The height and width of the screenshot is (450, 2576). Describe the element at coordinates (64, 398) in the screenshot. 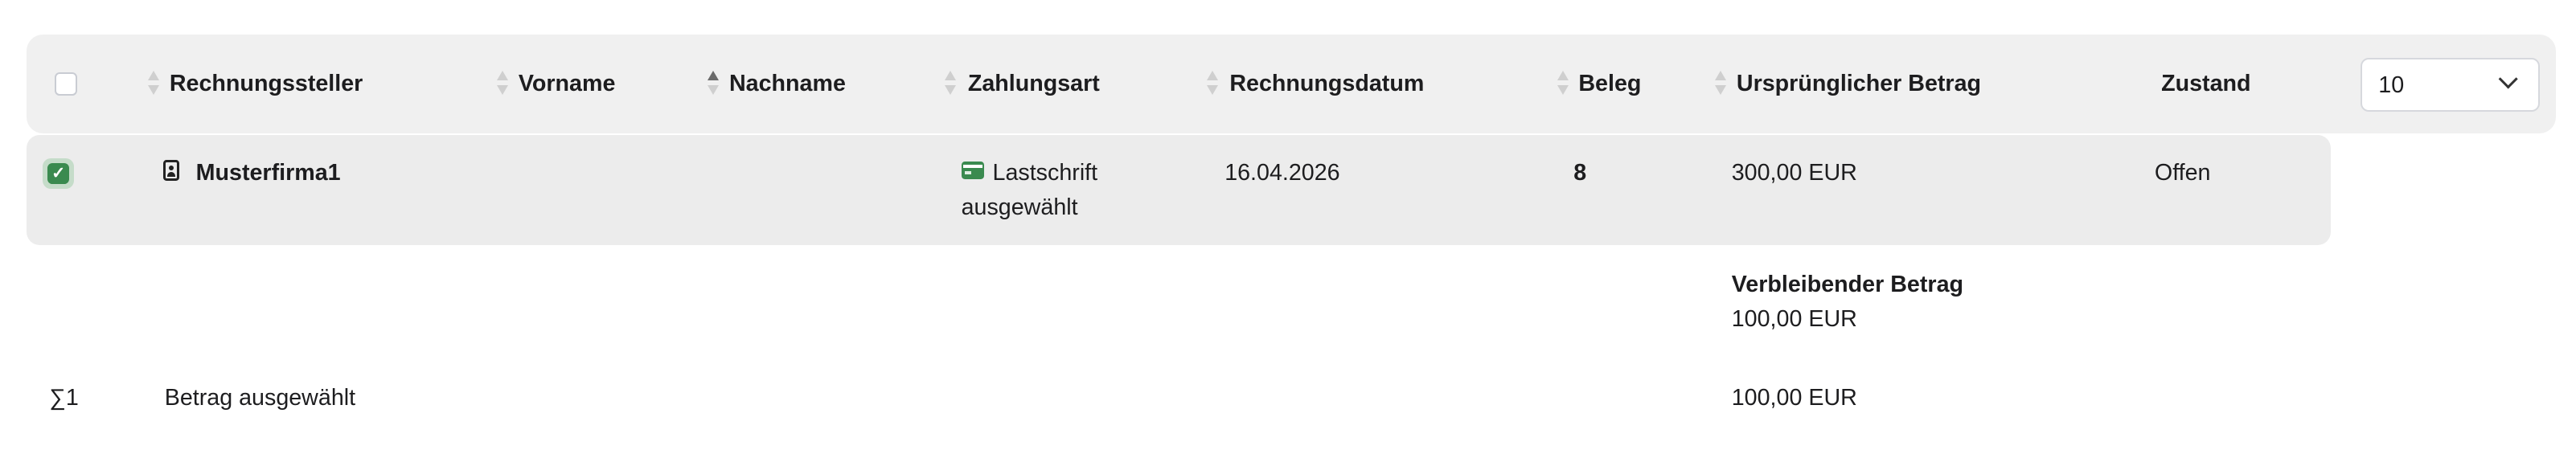

I see `summary-count: ∑1` at that location.